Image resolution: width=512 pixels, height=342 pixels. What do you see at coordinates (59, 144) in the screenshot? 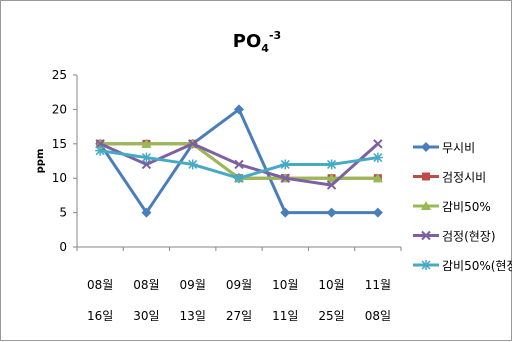
I see `y-tick-label: 15` at bounding box center [59, 144].